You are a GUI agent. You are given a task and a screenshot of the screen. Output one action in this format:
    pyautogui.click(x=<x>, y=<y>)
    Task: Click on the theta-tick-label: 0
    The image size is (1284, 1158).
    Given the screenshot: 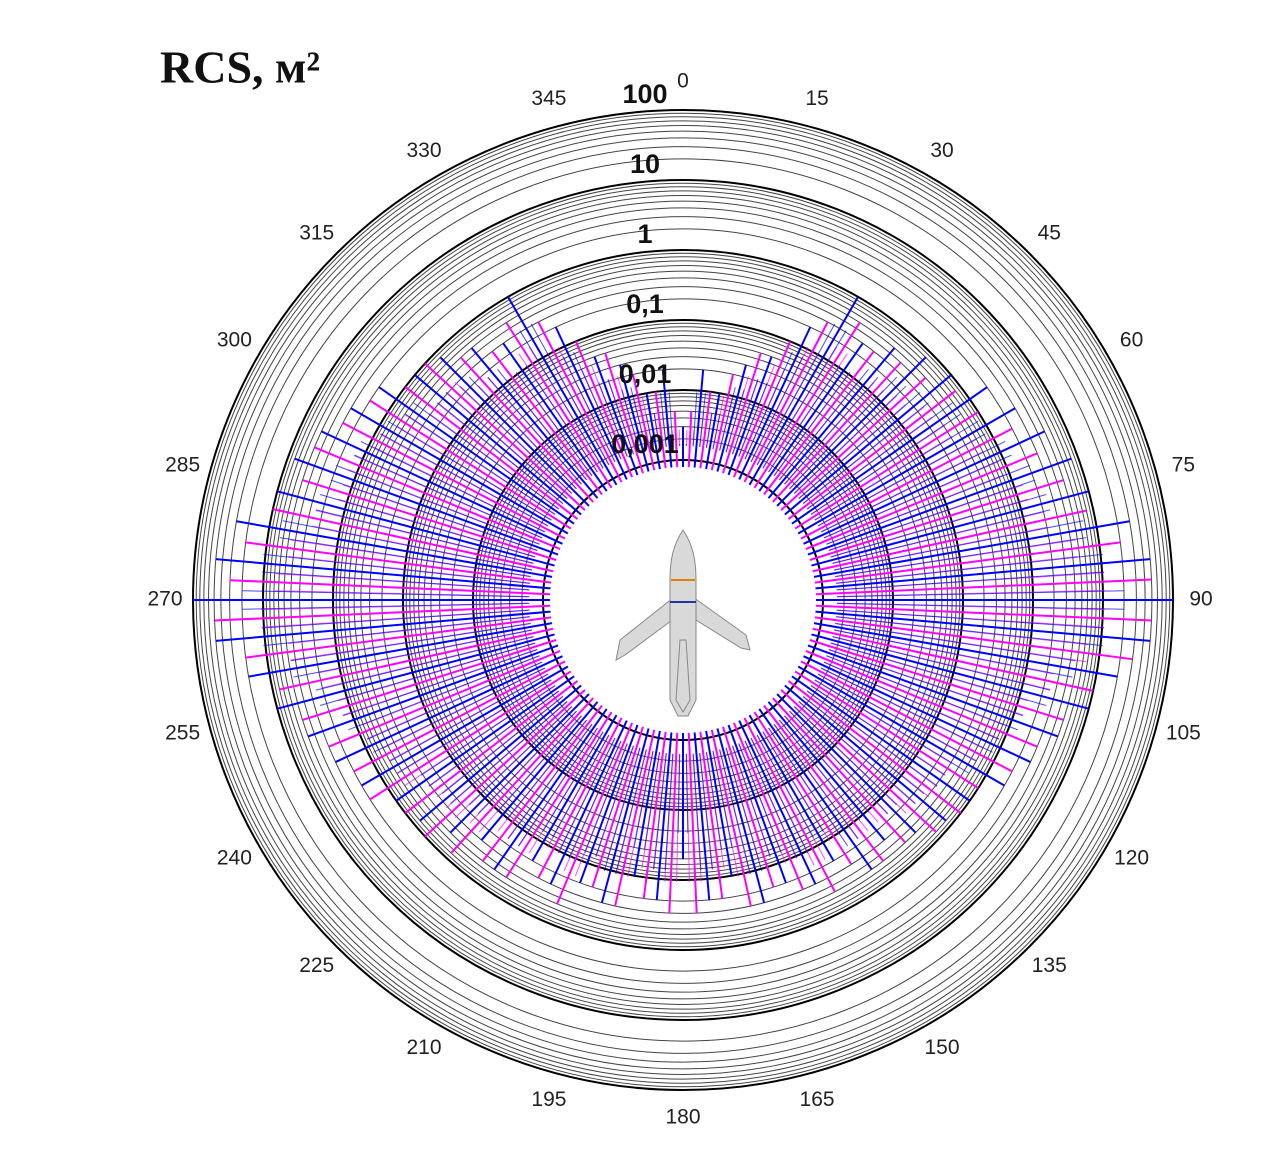 What is the action you would take?
    pyautogui.click(x=683, y=81)
    